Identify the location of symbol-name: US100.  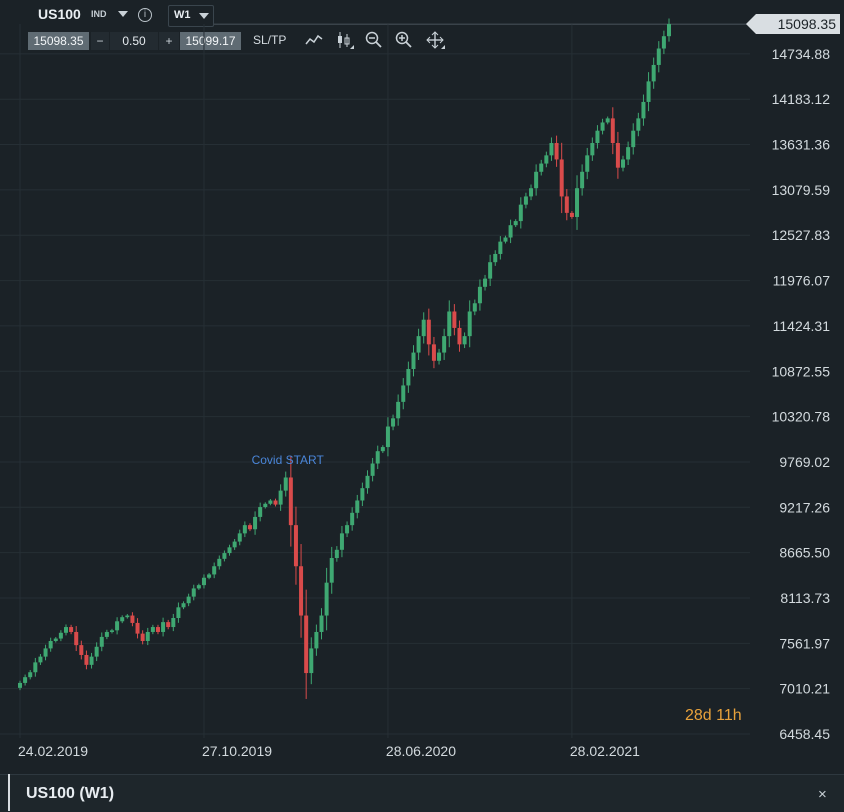
(59, 14).